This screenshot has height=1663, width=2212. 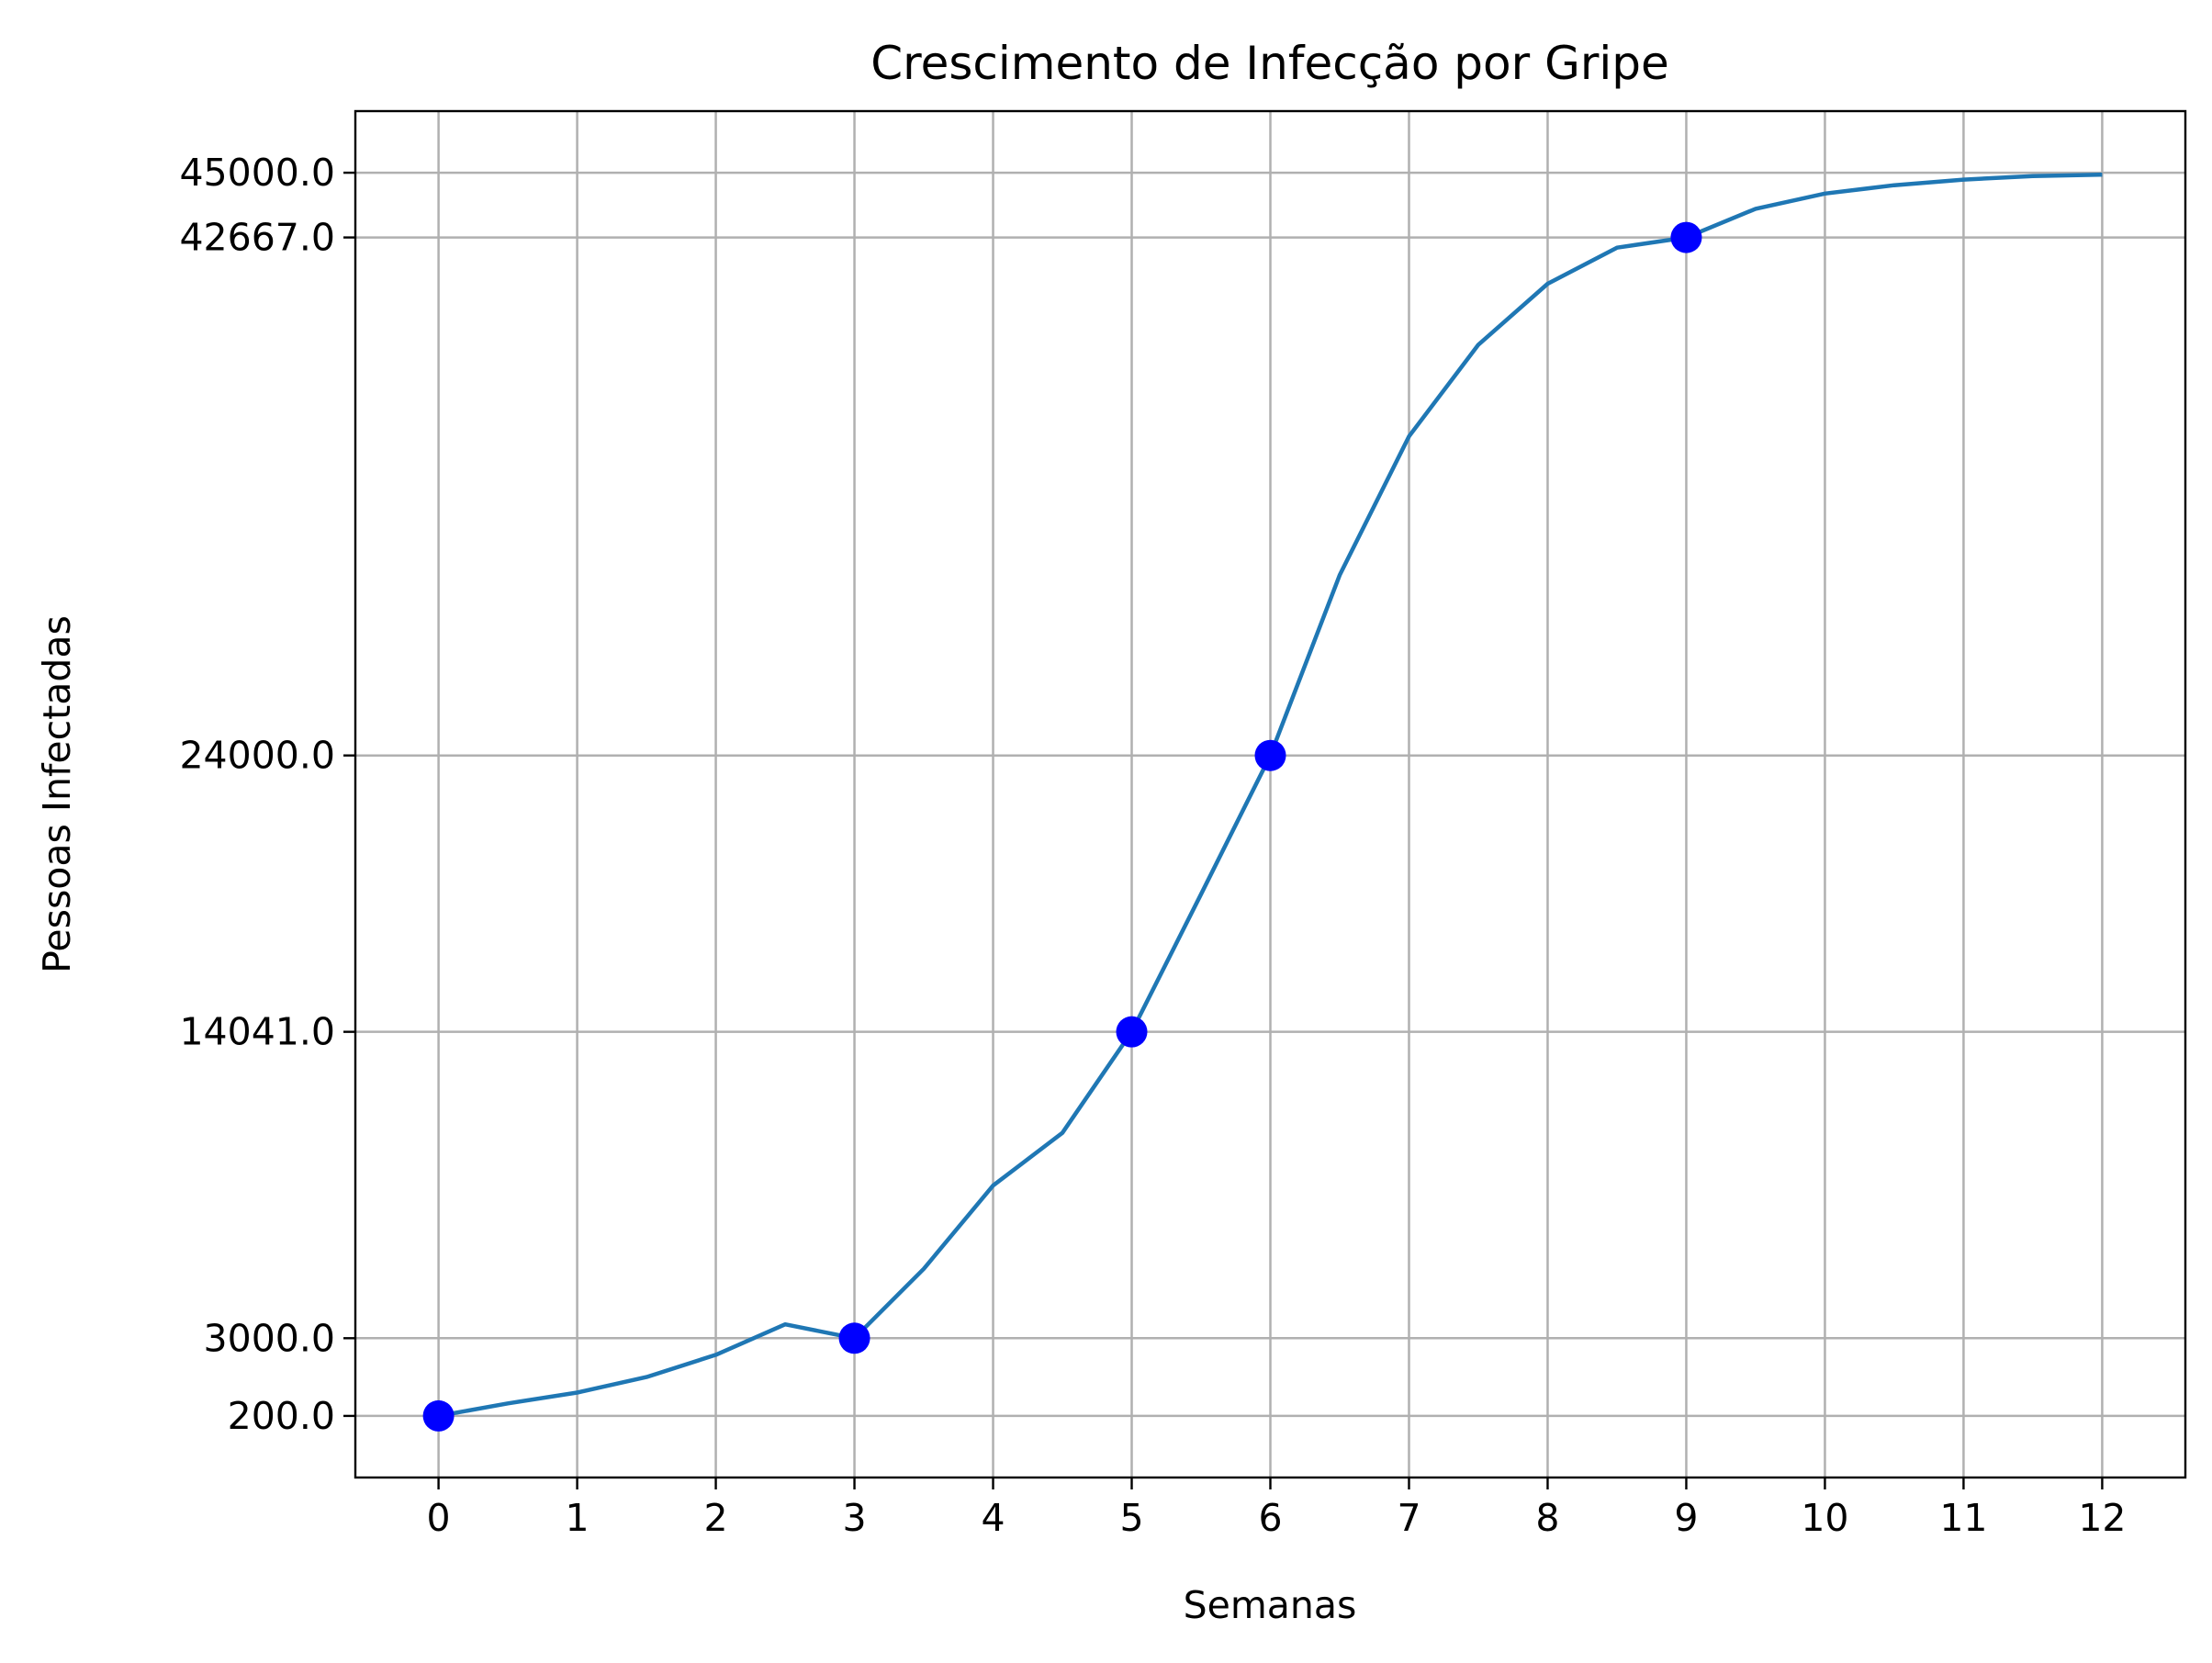 What do you see at coordinates (257, 795) in the screenshot?
I see `y-tick-labels: 200.0 3000.0 14041.0 24000.0 42667.0 45000.0` at bounding box center [257, 795].